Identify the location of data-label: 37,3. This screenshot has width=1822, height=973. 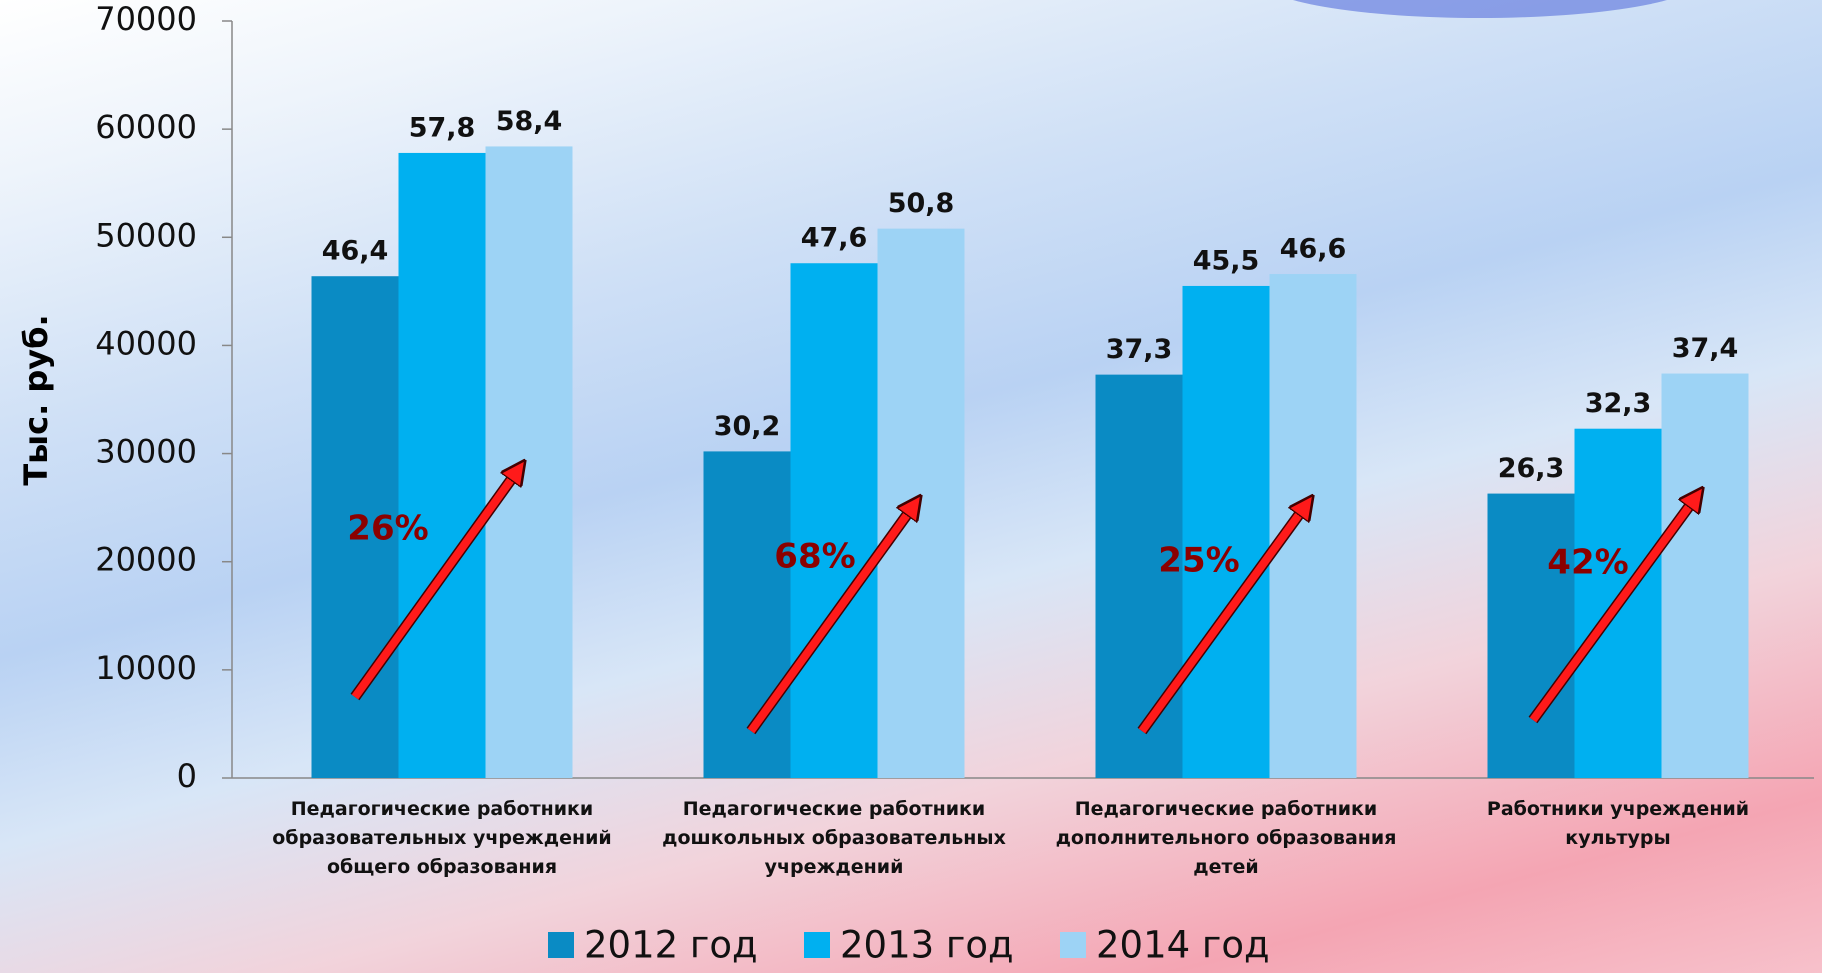
(1139, 349).